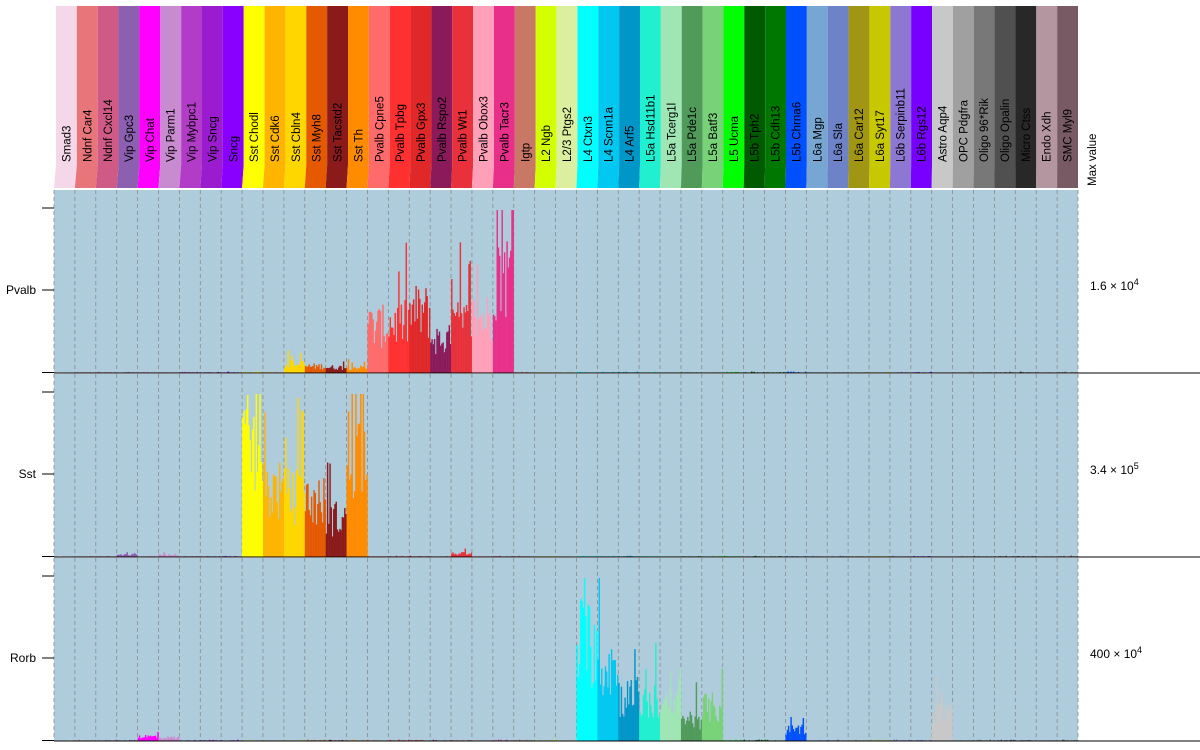 This screenshot has height=750, width=1200. Describe the element at coordinates (735, 138) in the screenshot. I see `cluster-label: L5 Ucma` at that location.